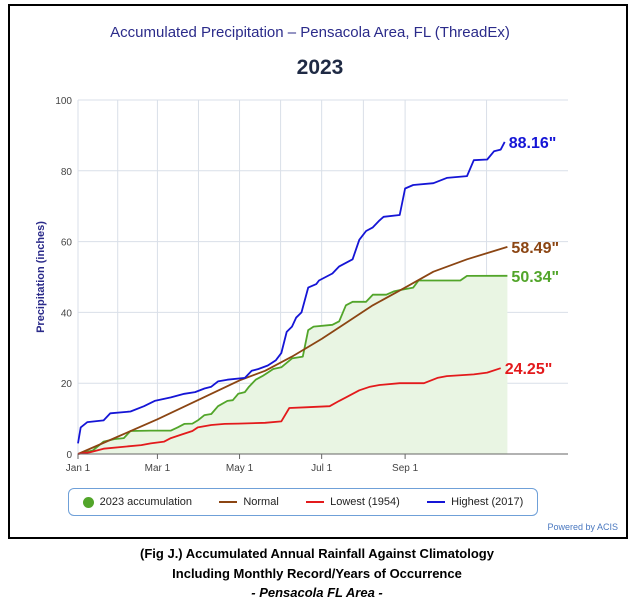 The height and width of the screenshot is (608, 634). What do you see at coordinates (289, 411) in the screenshot?
I see `series-line-lowest` at bounding box center [289, 411].